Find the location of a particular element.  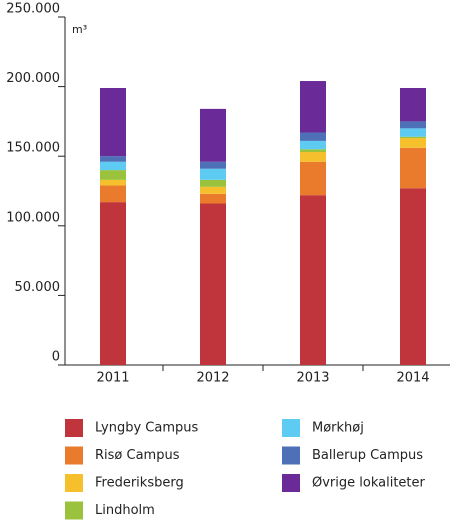

y-tick-label: 250.000 is located at coordinates (33, 9).